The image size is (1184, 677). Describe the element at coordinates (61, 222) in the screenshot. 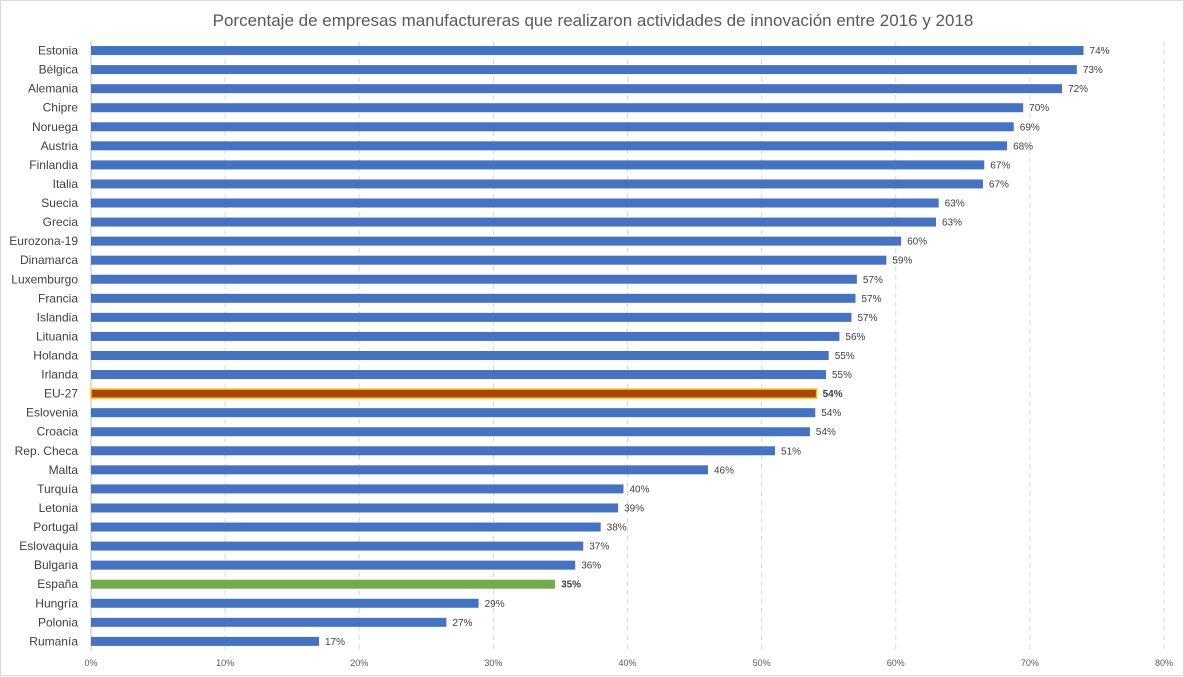

I see `category-label: Grecia` at that location.